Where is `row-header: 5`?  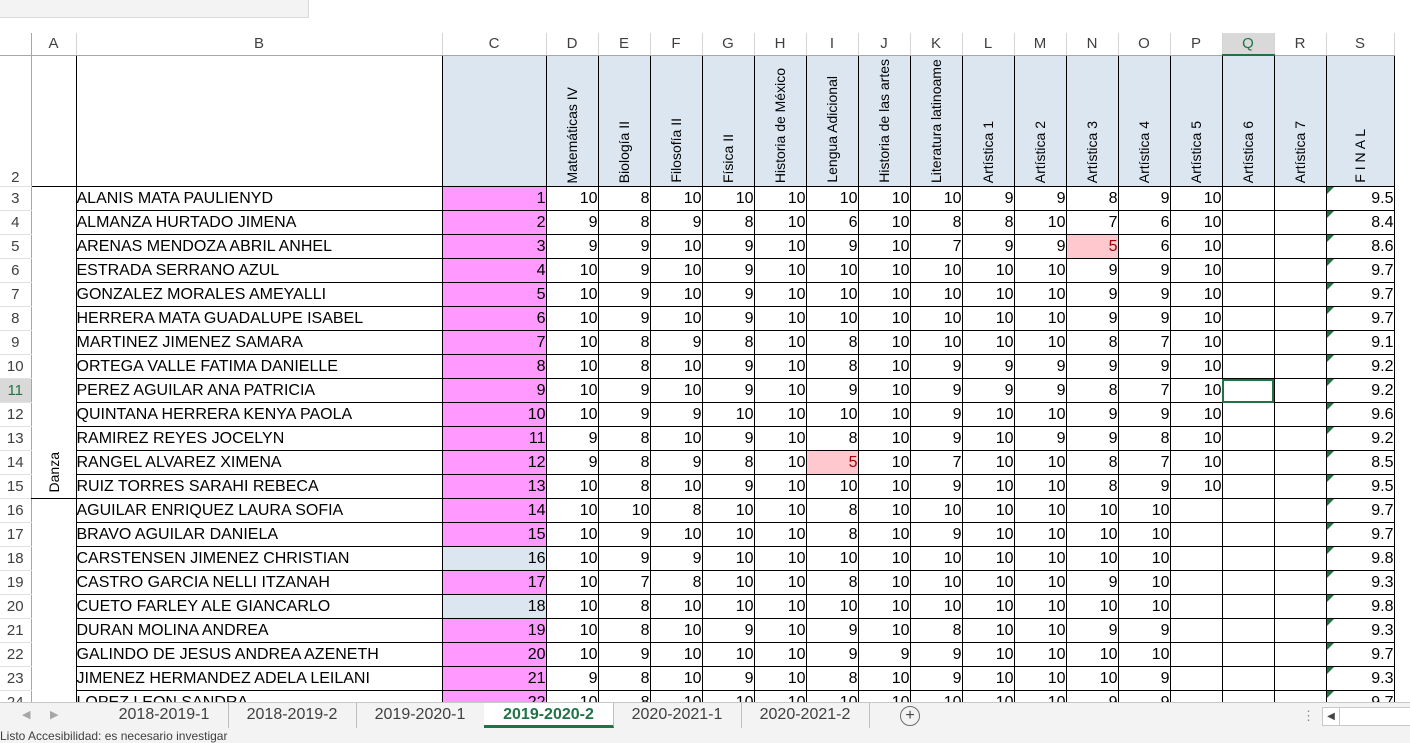 row-header: 5 is located at coordinates (16, 246).